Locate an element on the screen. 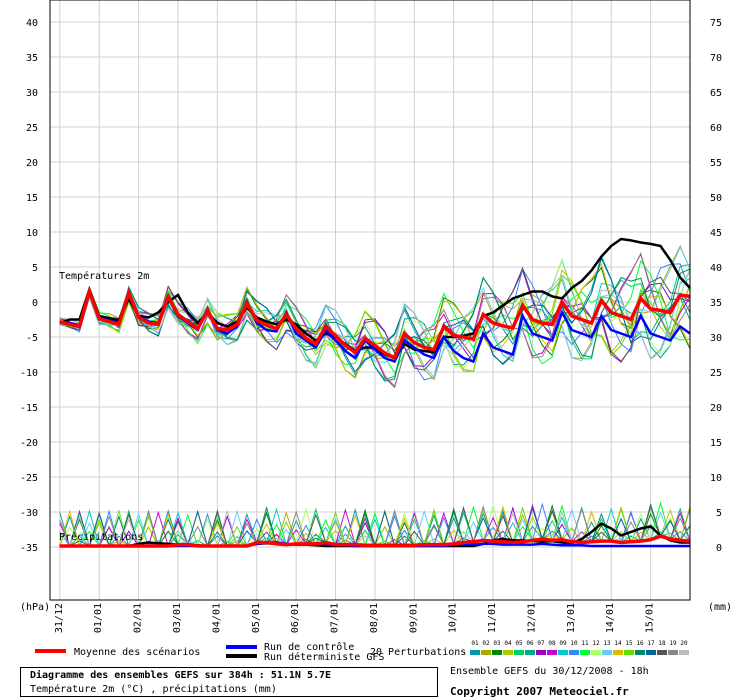 This screenshot has width=740, height=700. perturbation-id-label: 19 is located at coordinates (673, 643).